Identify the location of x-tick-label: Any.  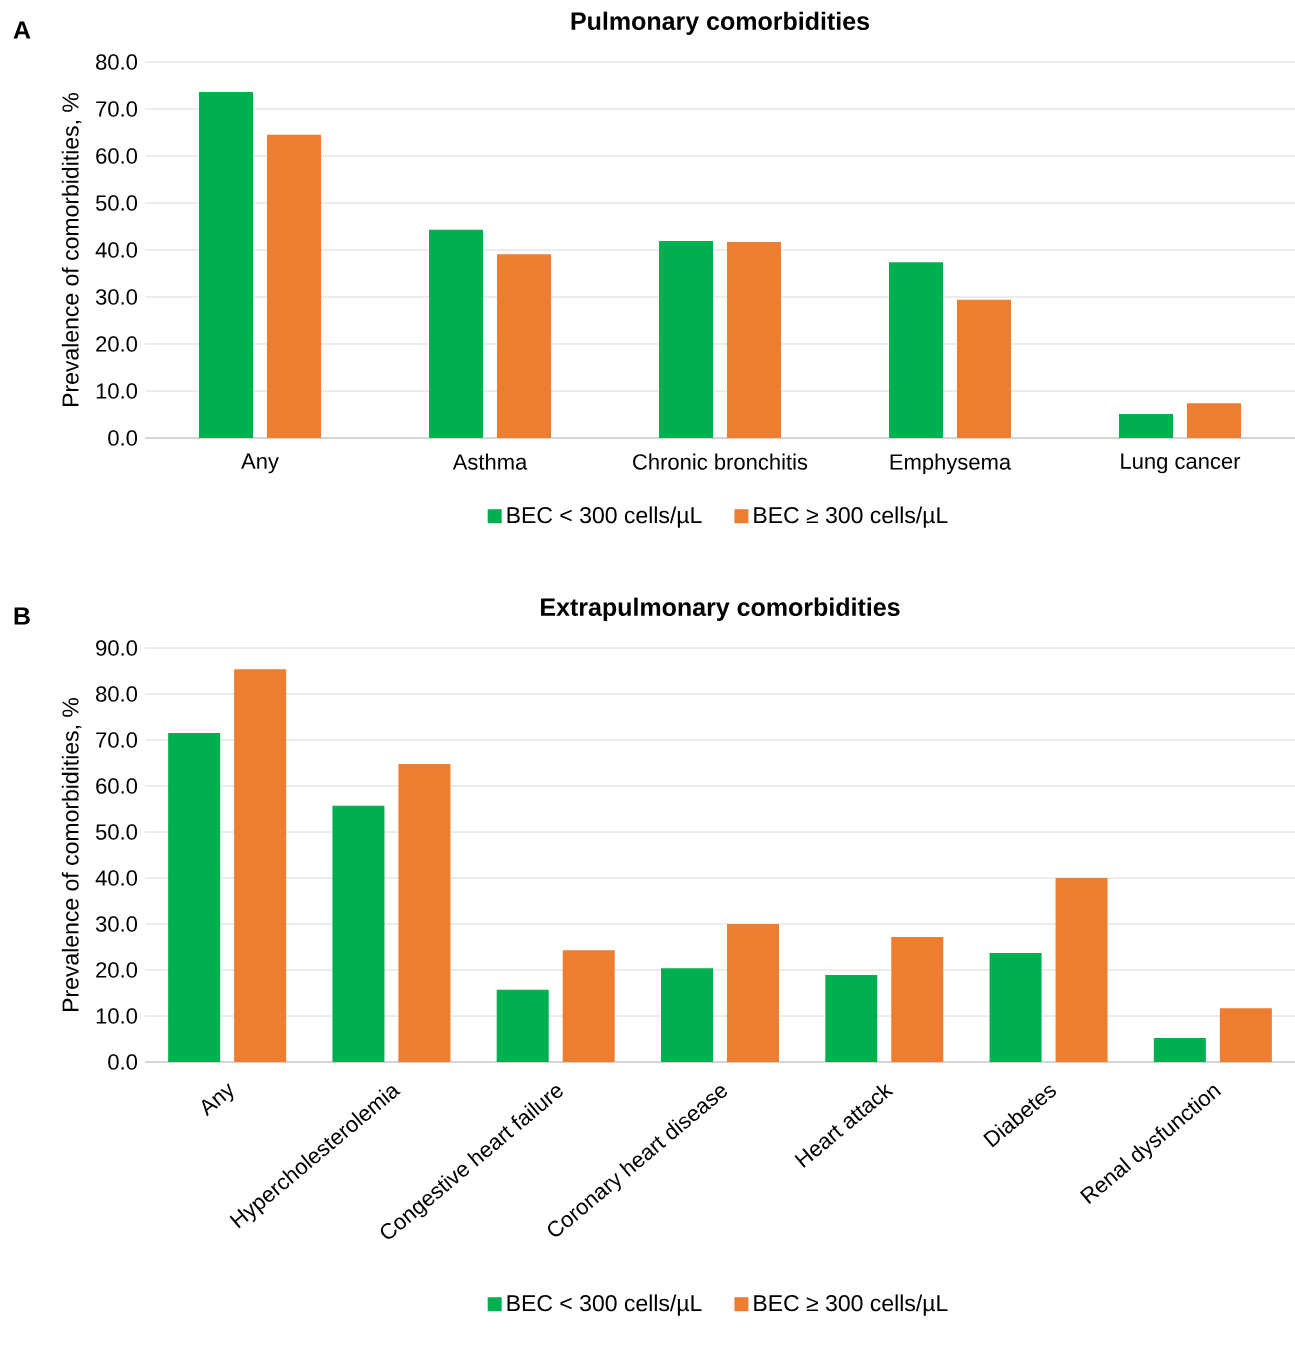
(260, 463).